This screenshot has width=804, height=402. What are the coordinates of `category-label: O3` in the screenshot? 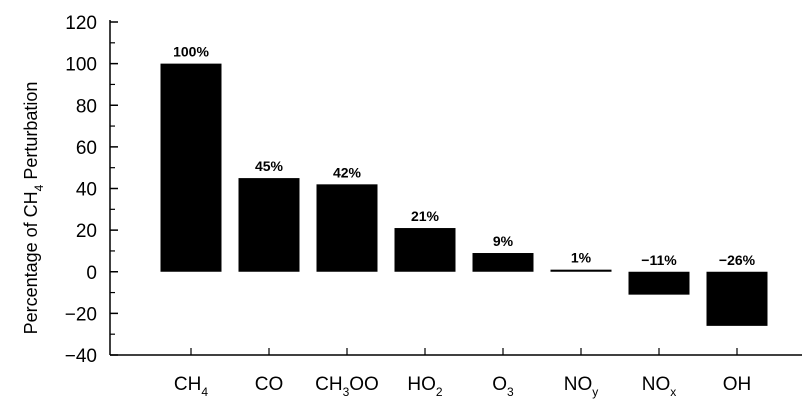 It's located at (503, 386).